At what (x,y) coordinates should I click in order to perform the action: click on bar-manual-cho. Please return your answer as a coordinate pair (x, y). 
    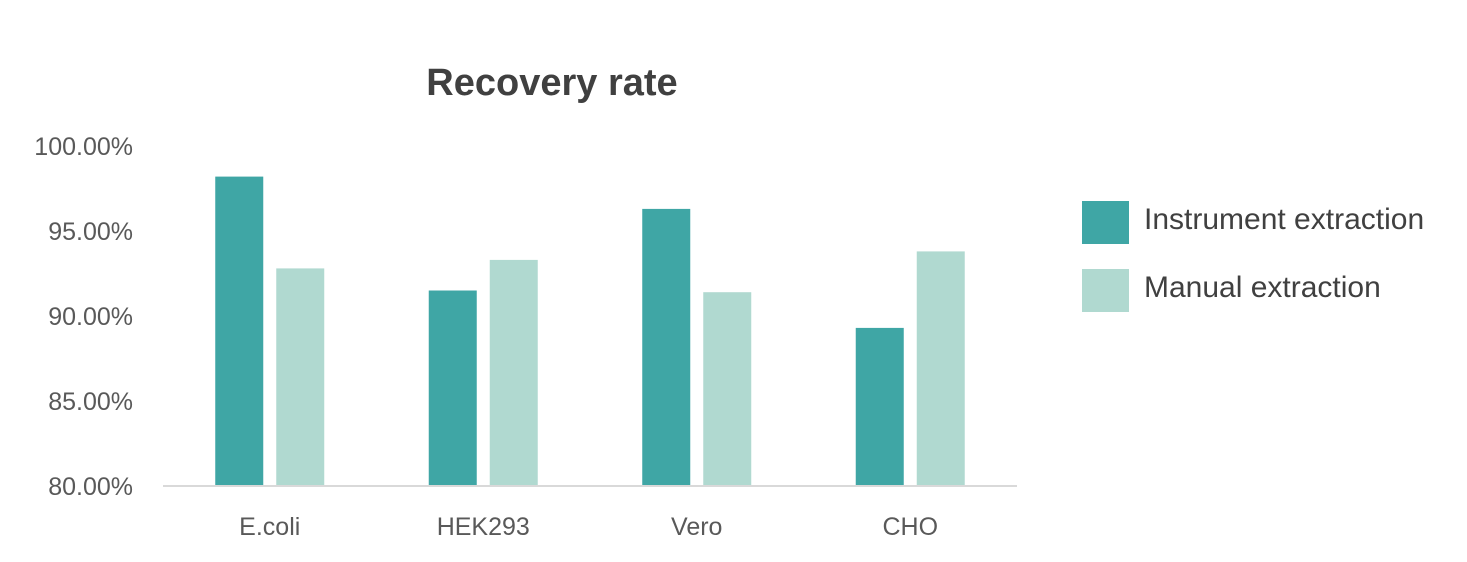
    Looking at the image, I should click on (940, 368).